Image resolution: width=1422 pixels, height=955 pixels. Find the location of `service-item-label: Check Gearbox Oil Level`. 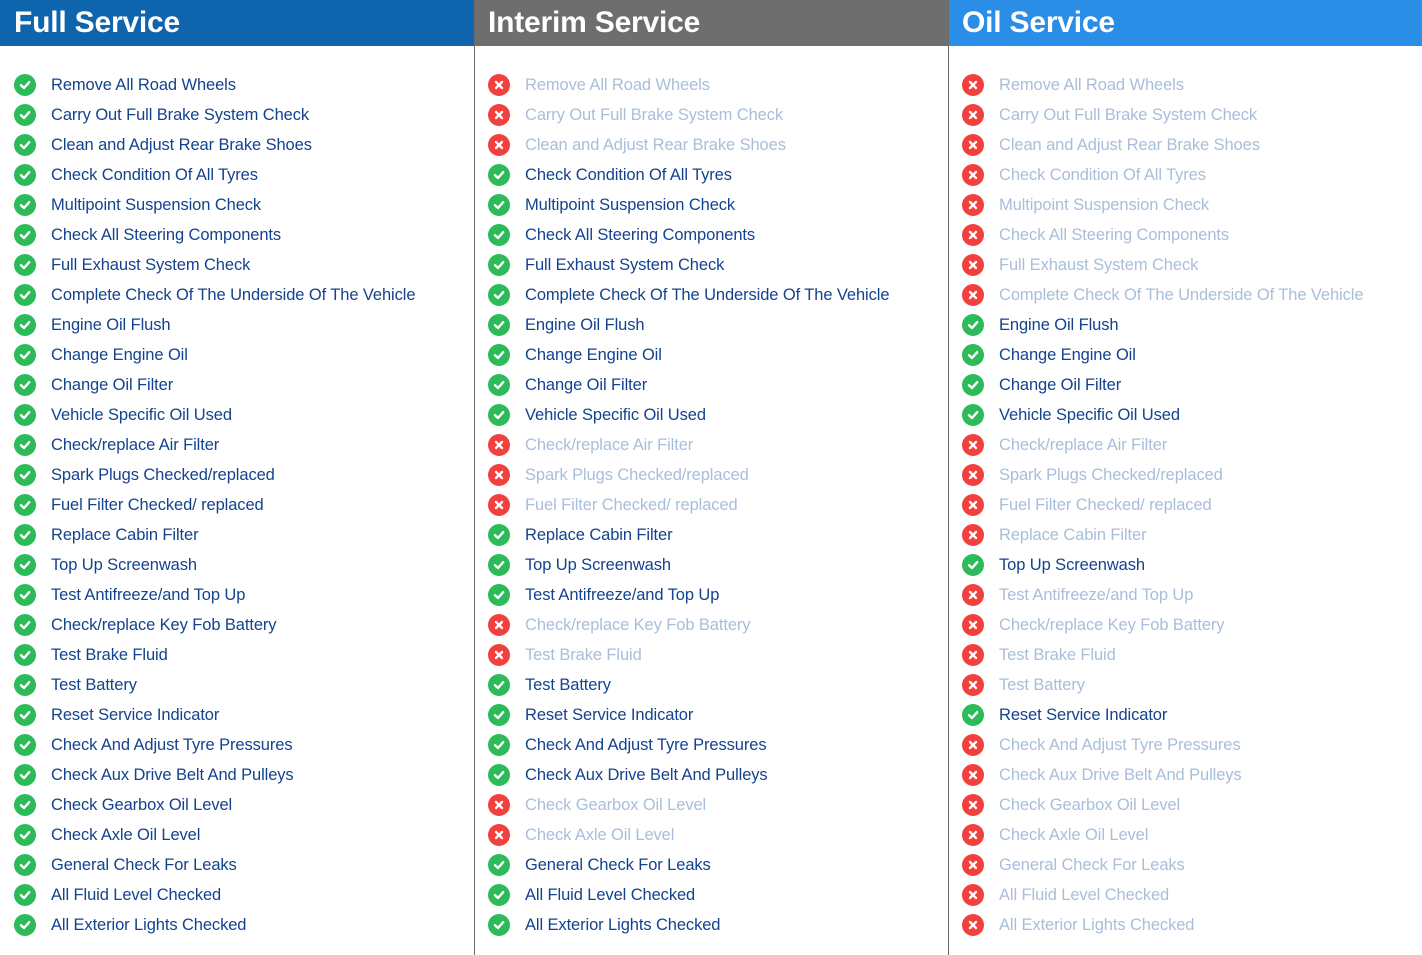

service-item-label: Check Gearbox Oil Level is located at coordinates (142, 804).